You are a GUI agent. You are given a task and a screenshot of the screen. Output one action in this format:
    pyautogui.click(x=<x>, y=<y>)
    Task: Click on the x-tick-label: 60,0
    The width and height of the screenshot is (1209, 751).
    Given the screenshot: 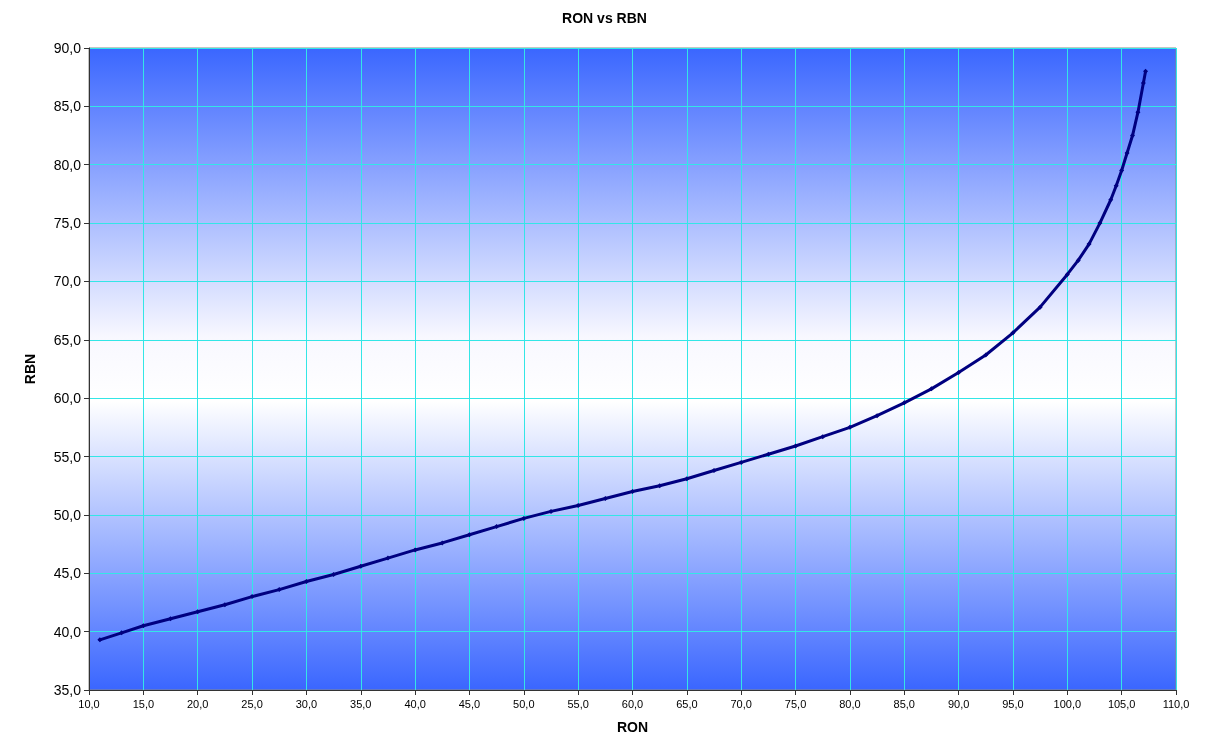 What is the action you would take?
    pyautogui.click(x=632, y=703)
    